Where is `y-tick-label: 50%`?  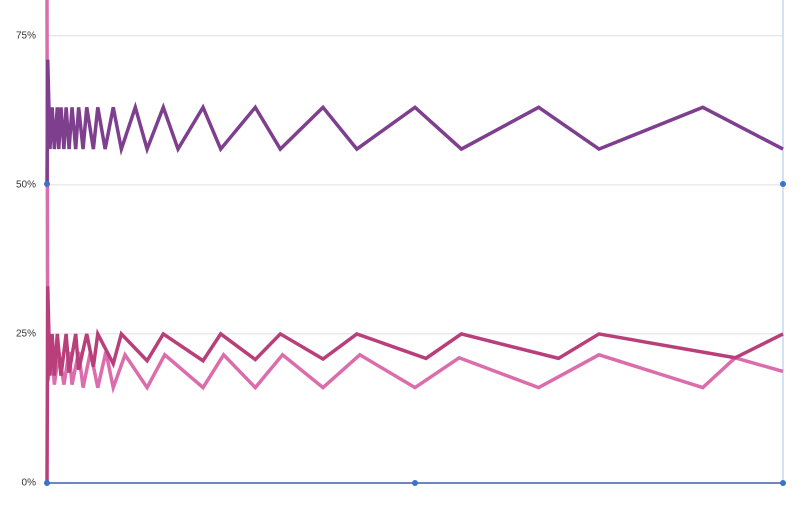 y-tick-label: 50% is located at coordinates (26, 184).